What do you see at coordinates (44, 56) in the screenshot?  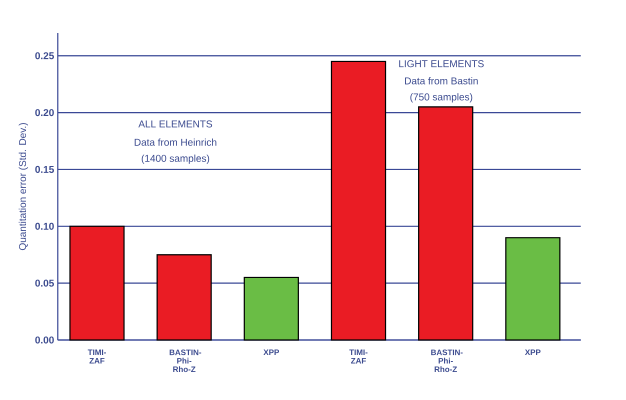 I see `y-tick-label: 0.25` at bounding box center [44, 56].